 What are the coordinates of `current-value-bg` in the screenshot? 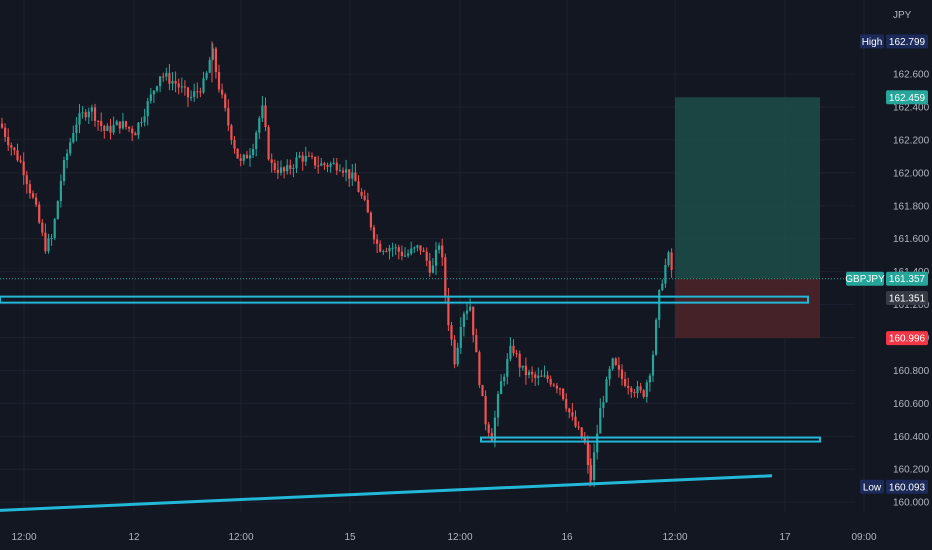 It's located at (907, 297).